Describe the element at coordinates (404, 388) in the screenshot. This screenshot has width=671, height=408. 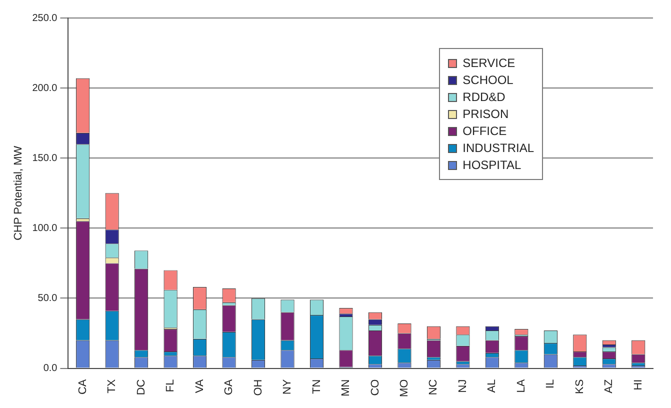
I see `x-tick-label: MO` at that location.